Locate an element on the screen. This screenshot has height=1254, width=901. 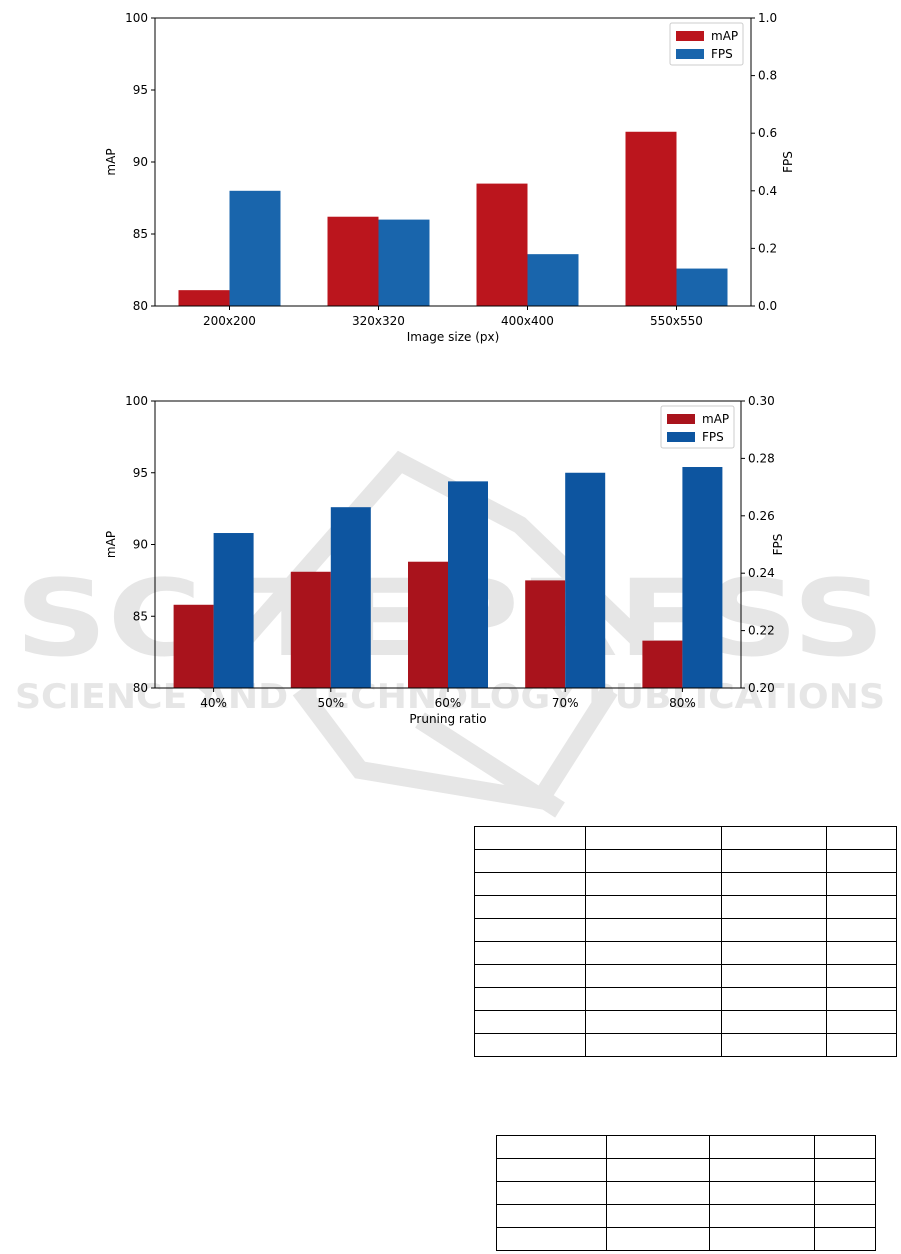
right-tick-label: 0.30 is located at coordinates (761, 401).